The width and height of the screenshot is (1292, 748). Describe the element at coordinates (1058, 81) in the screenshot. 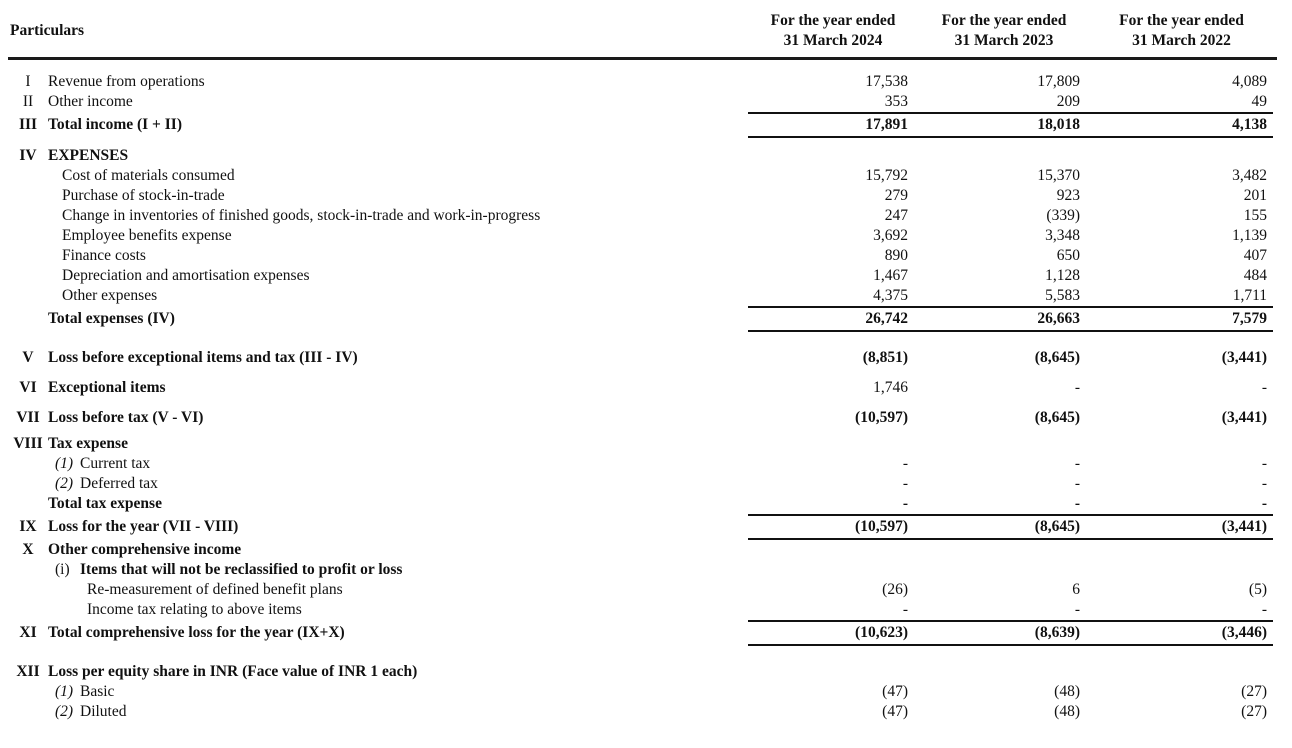

I see `value-fy2023: 17,809` at that location.